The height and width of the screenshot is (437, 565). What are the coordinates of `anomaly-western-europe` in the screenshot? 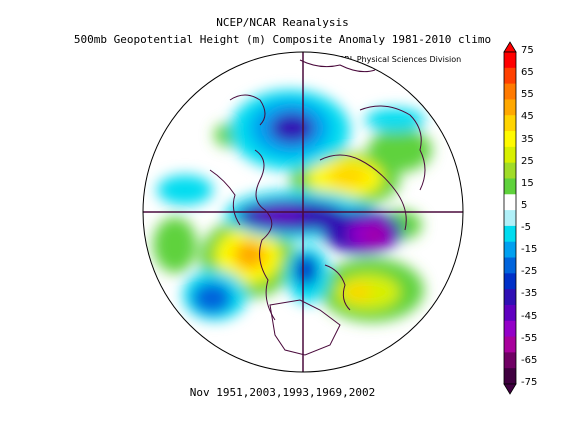 It's located at (306, 270).